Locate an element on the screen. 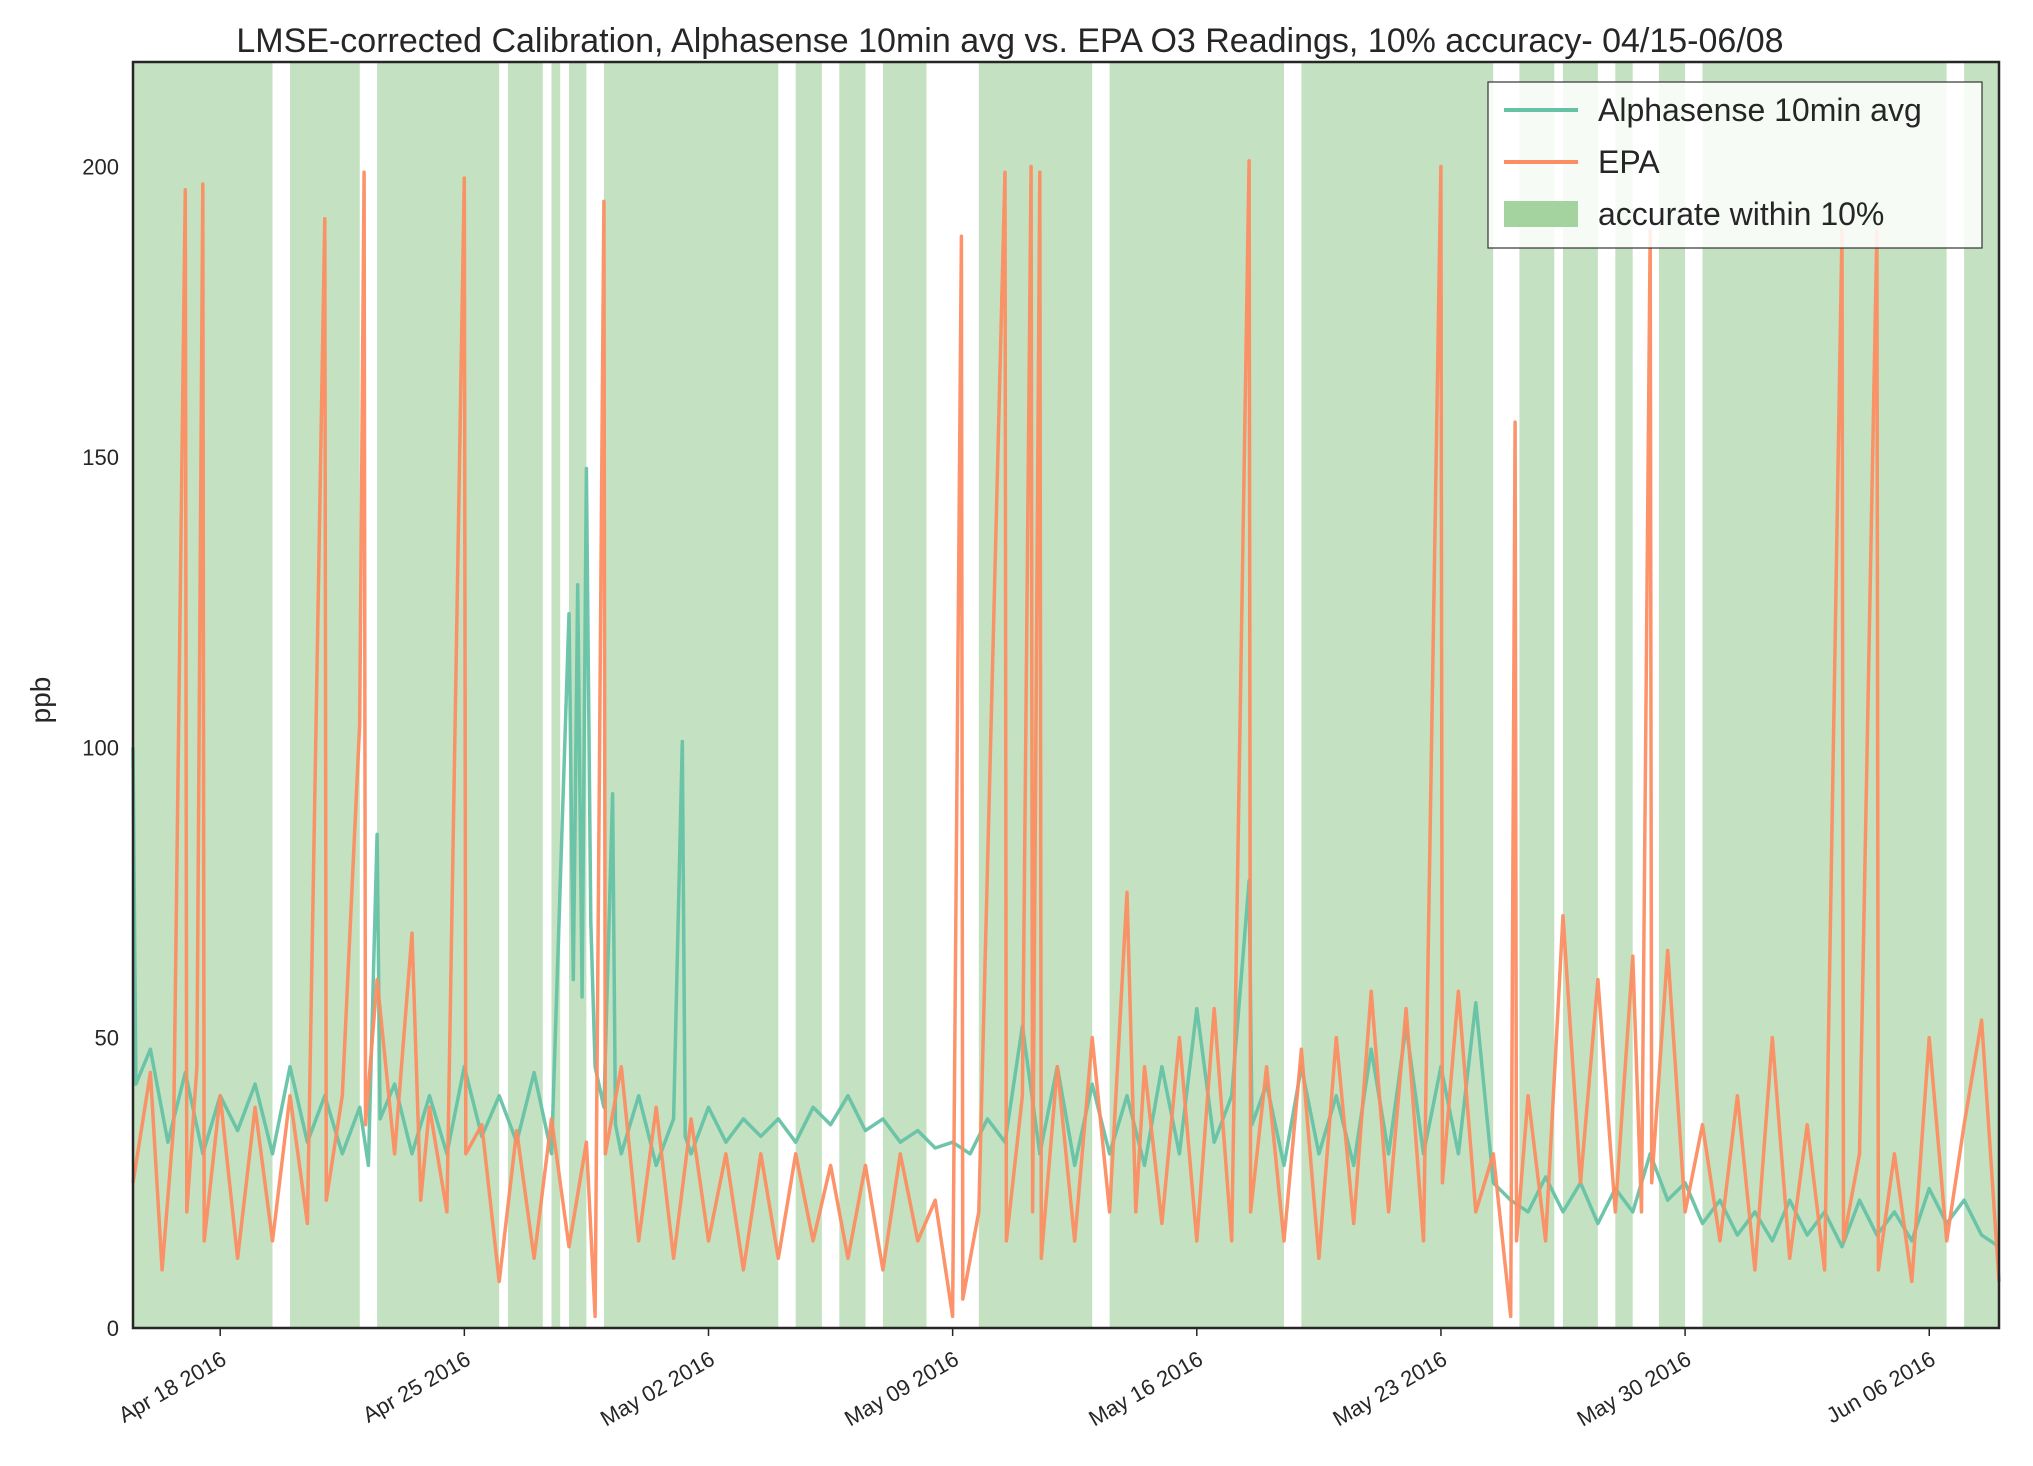 The image size is (2033, 1466). legend-swatch-accuracy is located at coordinates (1541, 214).